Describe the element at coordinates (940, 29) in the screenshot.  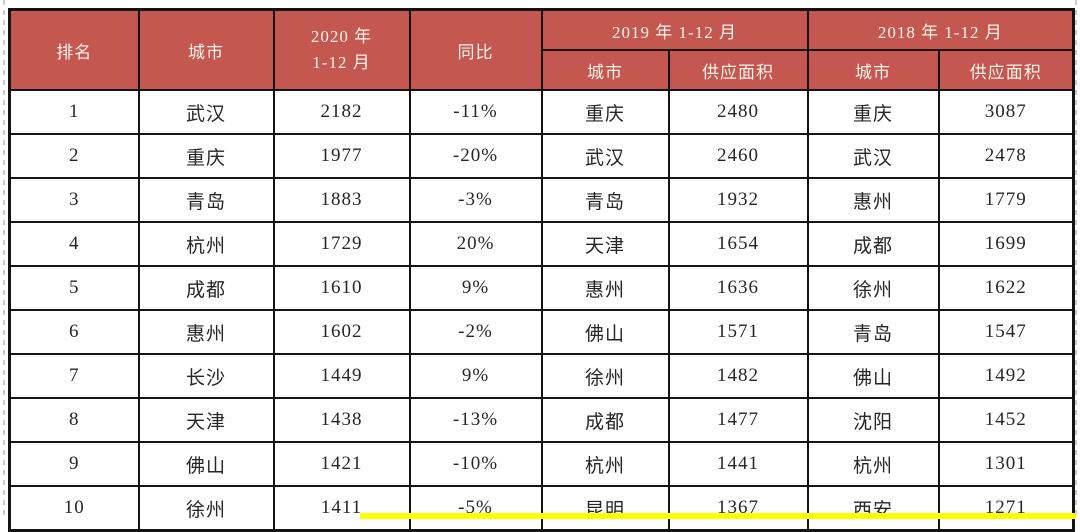
I see `header-group-2018: 2018 年 1-12 月` at that location.